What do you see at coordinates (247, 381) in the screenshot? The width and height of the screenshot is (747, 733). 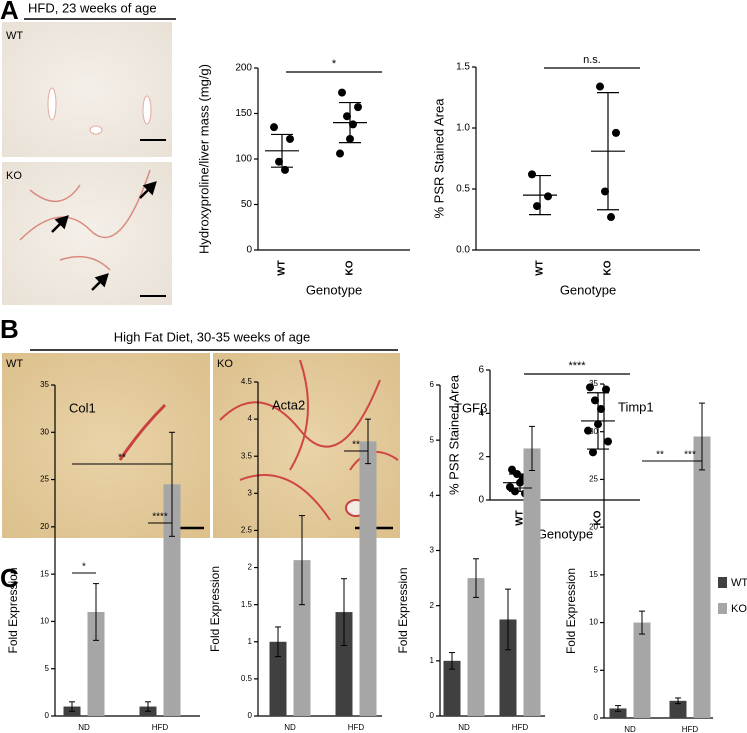 I see `y-tick-label: 4.5` at bounding box center [247, 381].